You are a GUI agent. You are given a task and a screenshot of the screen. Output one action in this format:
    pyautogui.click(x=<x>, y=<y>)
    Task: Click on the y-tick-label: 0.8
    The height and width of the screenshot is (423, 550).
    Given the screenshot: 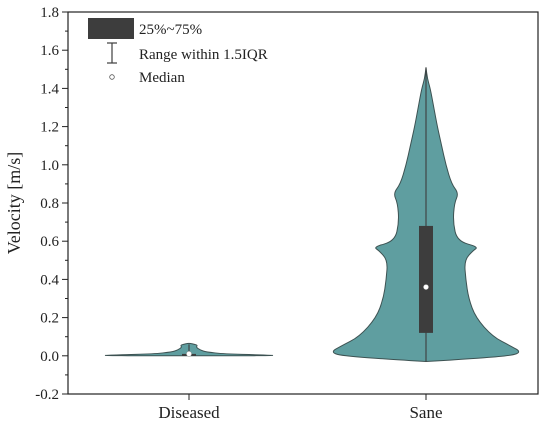 What is the action you would take?
    pyautogui.click(x=49, y=204)
    